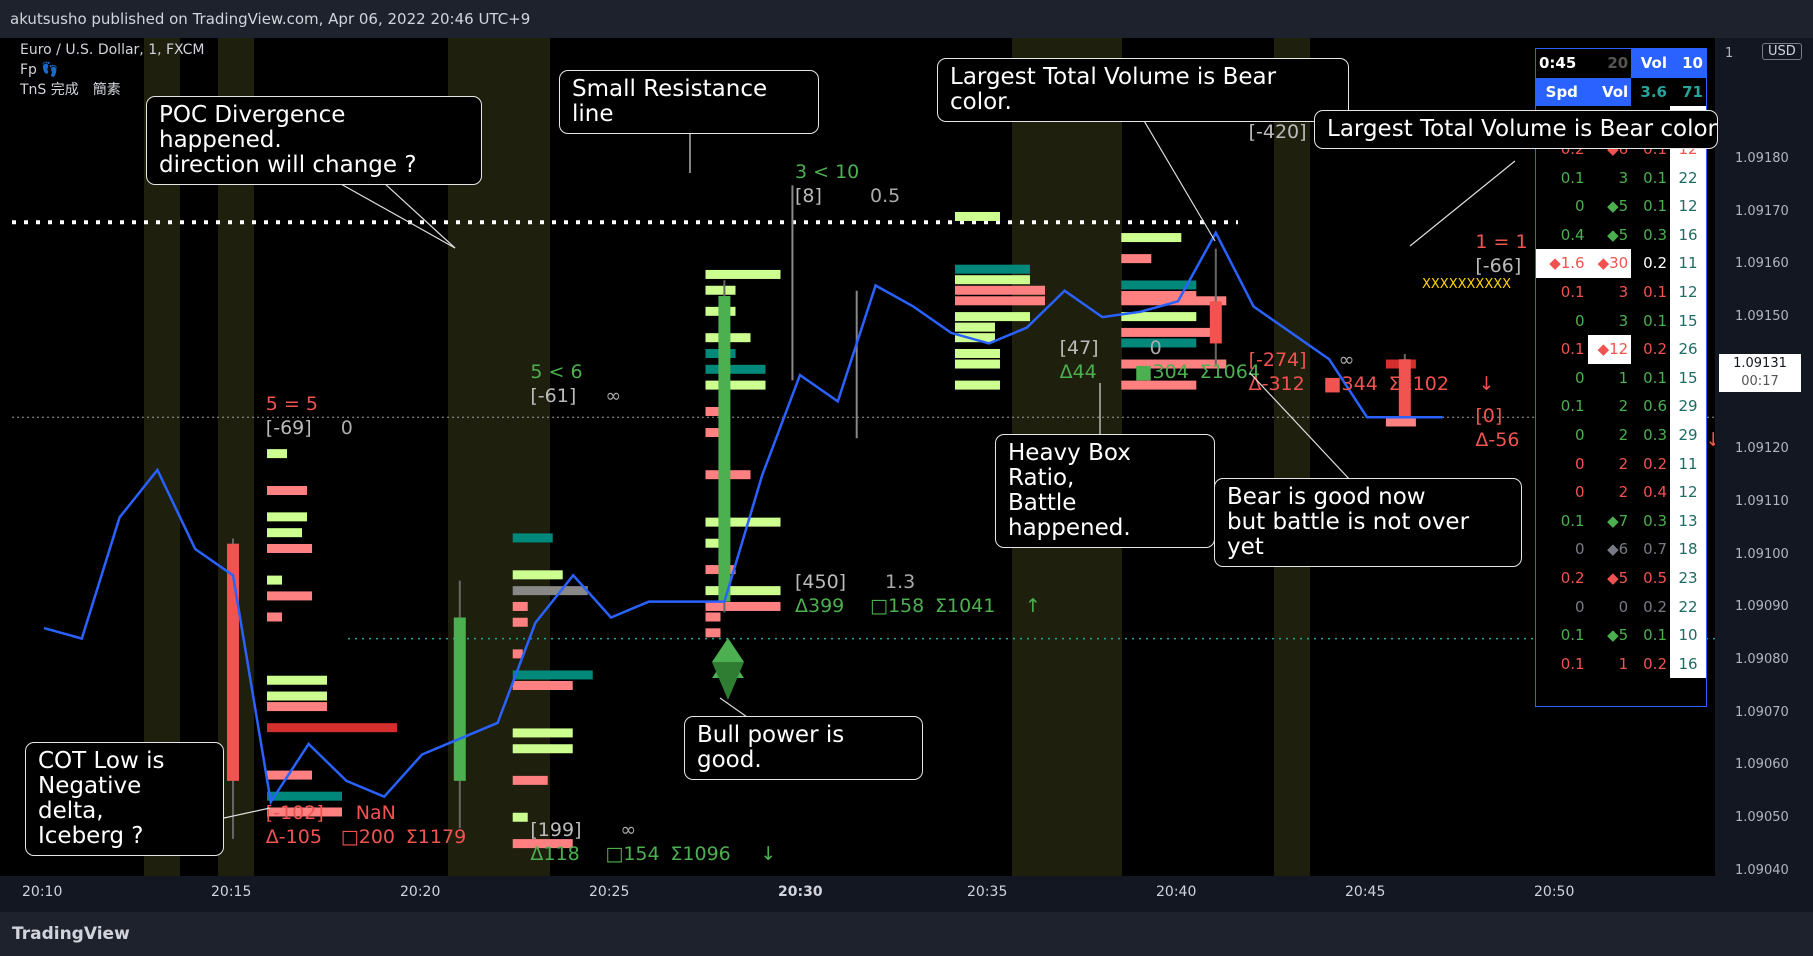  What do you see at coordinates (808, 196) in the screenshot?
I see `cot-label: [8]` at bounding box center [808, 196].